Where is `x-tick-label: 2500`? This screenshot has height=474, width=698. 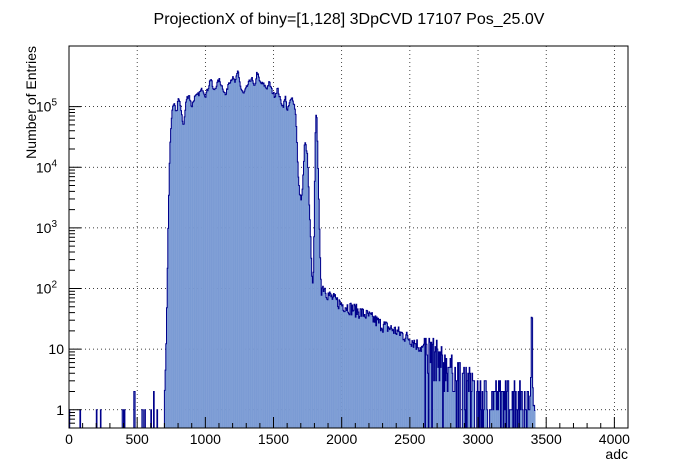
x-tick-label: 2500 is located at coordinates (409, 439).